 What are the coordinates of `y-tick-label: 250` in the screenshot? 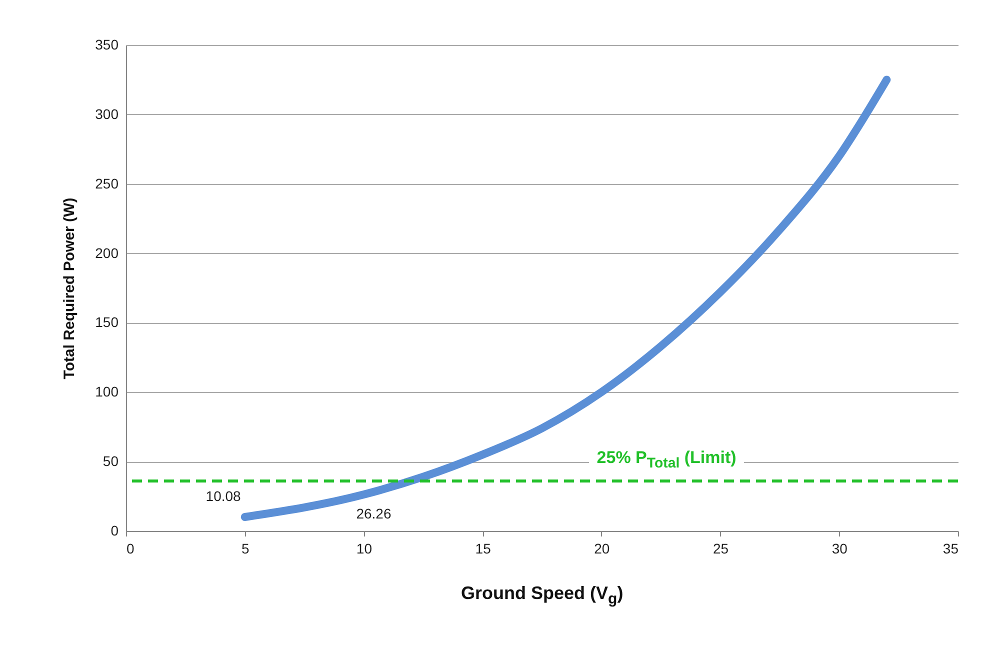 It's located at (107, 183).